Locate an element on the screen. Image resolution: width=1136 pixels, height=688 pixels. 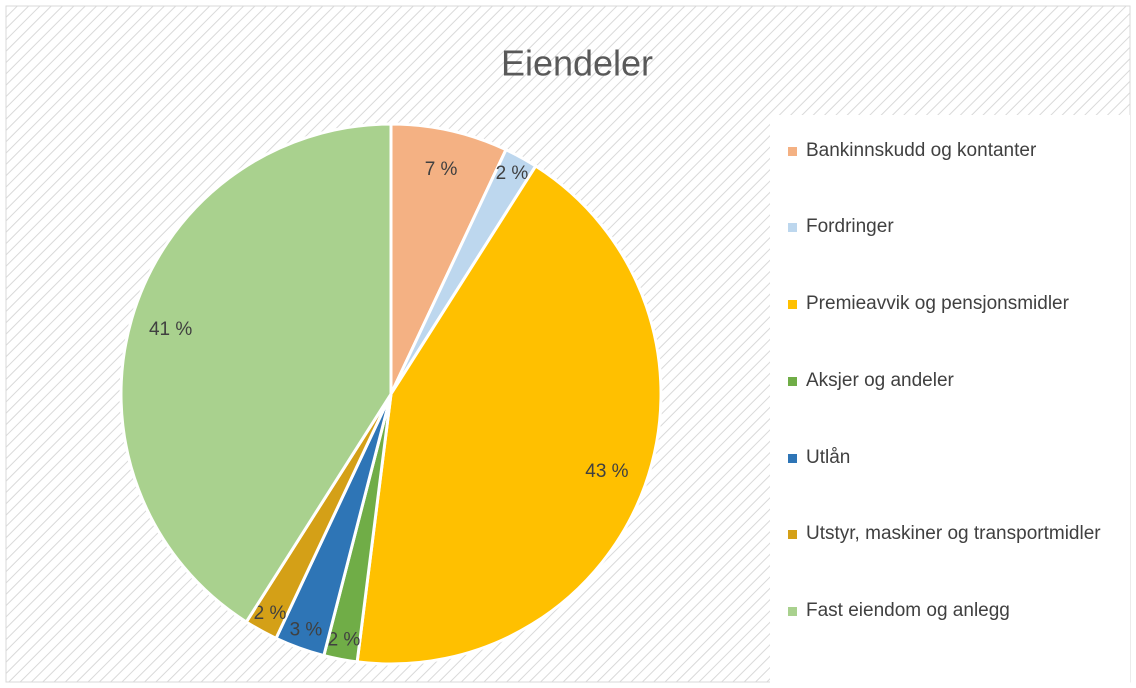
data-label: 41 % is located at coordinates (170, 329).